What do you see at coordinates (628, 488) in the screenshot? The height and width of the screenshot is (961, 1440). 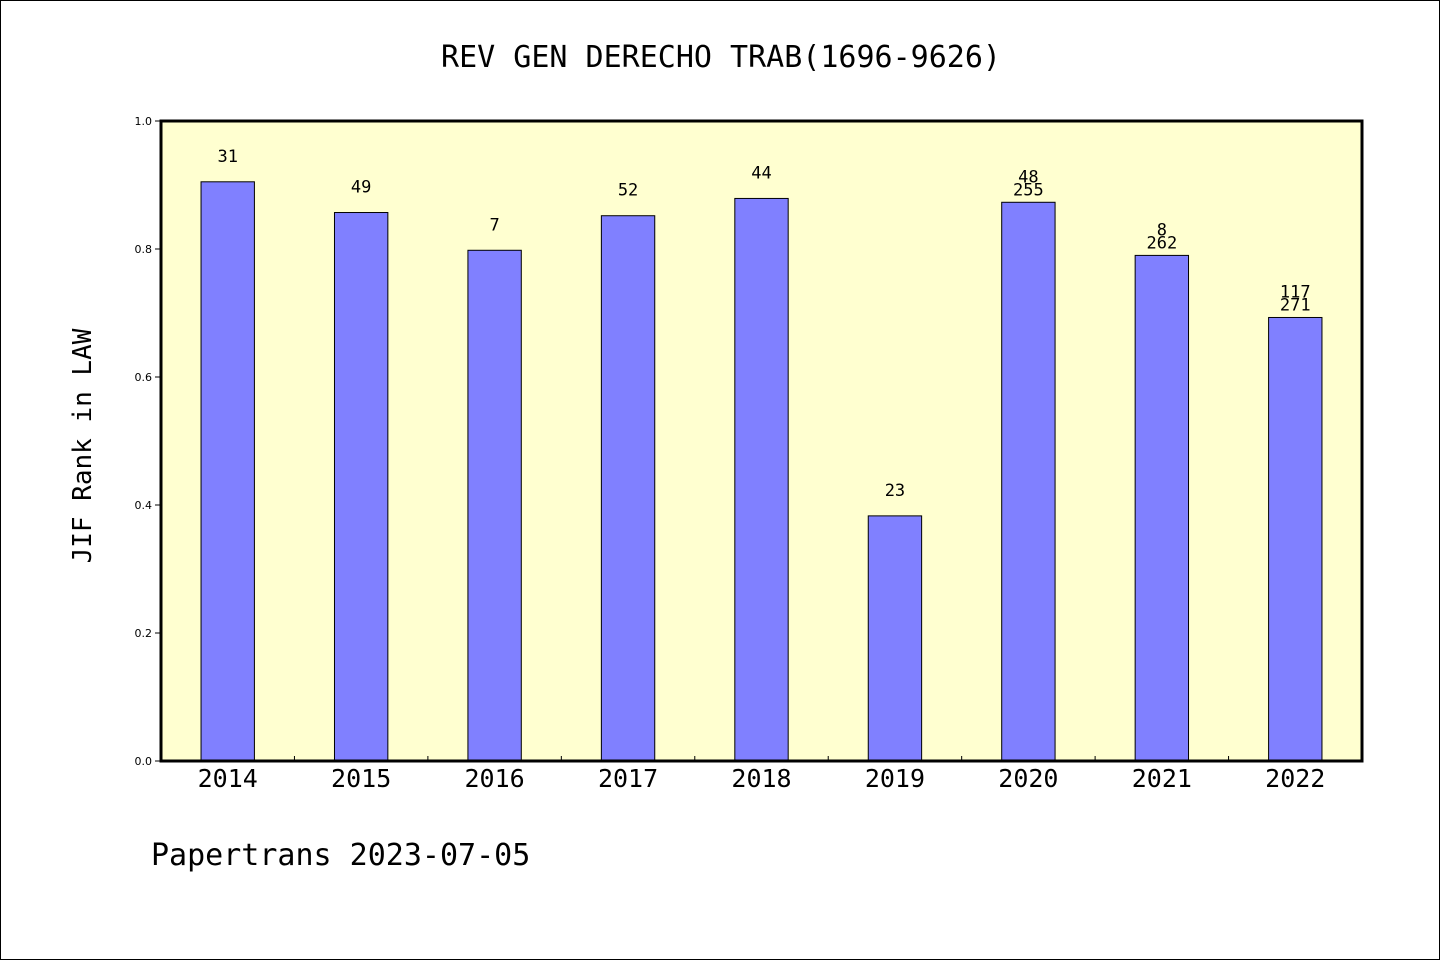 I see `bar-2017` at bounding box center [628, 488].